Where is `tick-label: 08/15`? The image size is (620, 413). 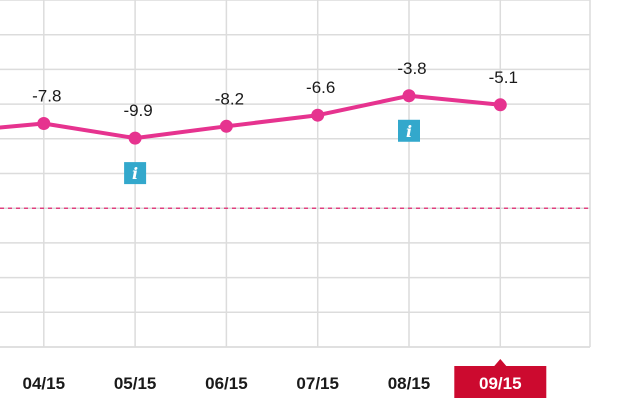 tick-label: 08/15 is located at coordinates (409, 383).